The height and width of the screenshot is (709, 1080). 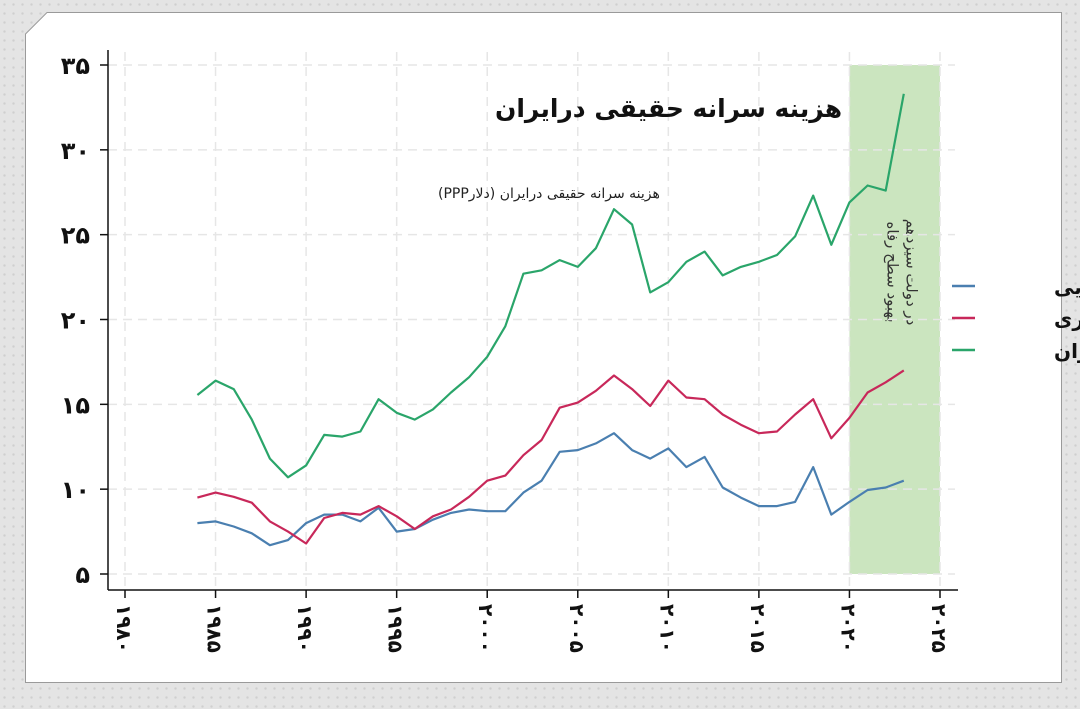 What do you see at coordinates (577, 628) in the screenshot?
I see `x-tick-label: ۲۰۰۵` at bounding box center [577, 628].